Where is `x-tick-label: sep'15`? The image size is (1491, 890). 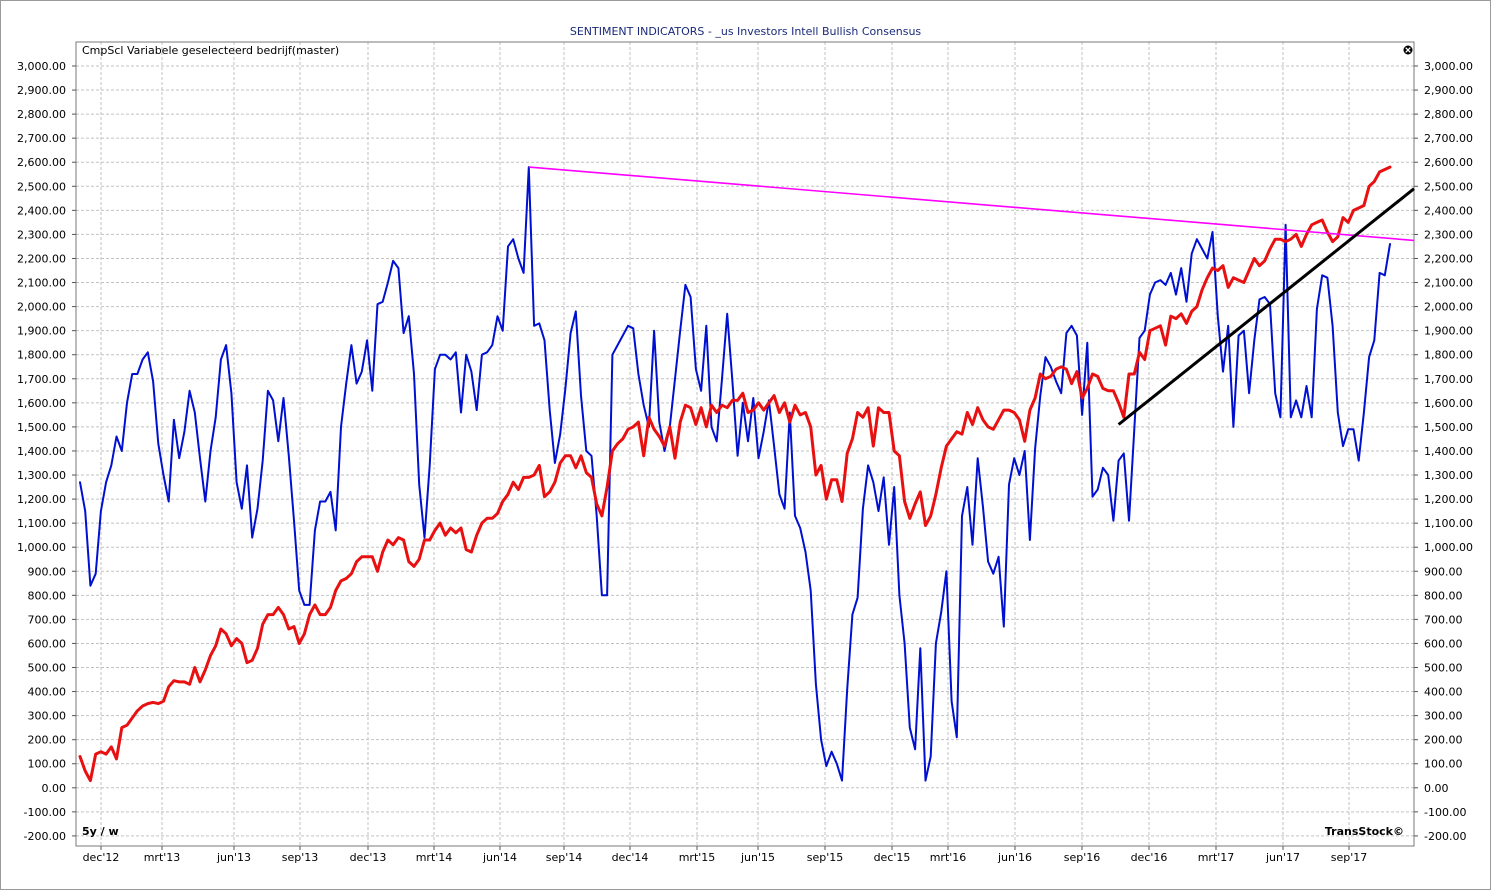
x-tick-label: sep'15 is located at coordinates (825, 857).